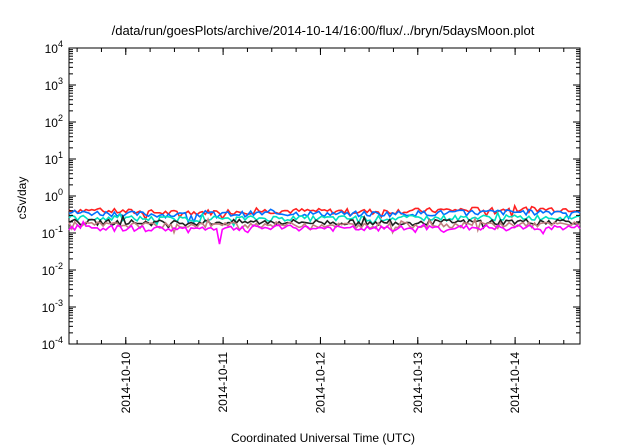 Image resolution: width=640 pixels, height=448 pixels. Describe the element at coordinates (54, 158) in the screenshot. I see `y-tick-label: 10¹` at that location.